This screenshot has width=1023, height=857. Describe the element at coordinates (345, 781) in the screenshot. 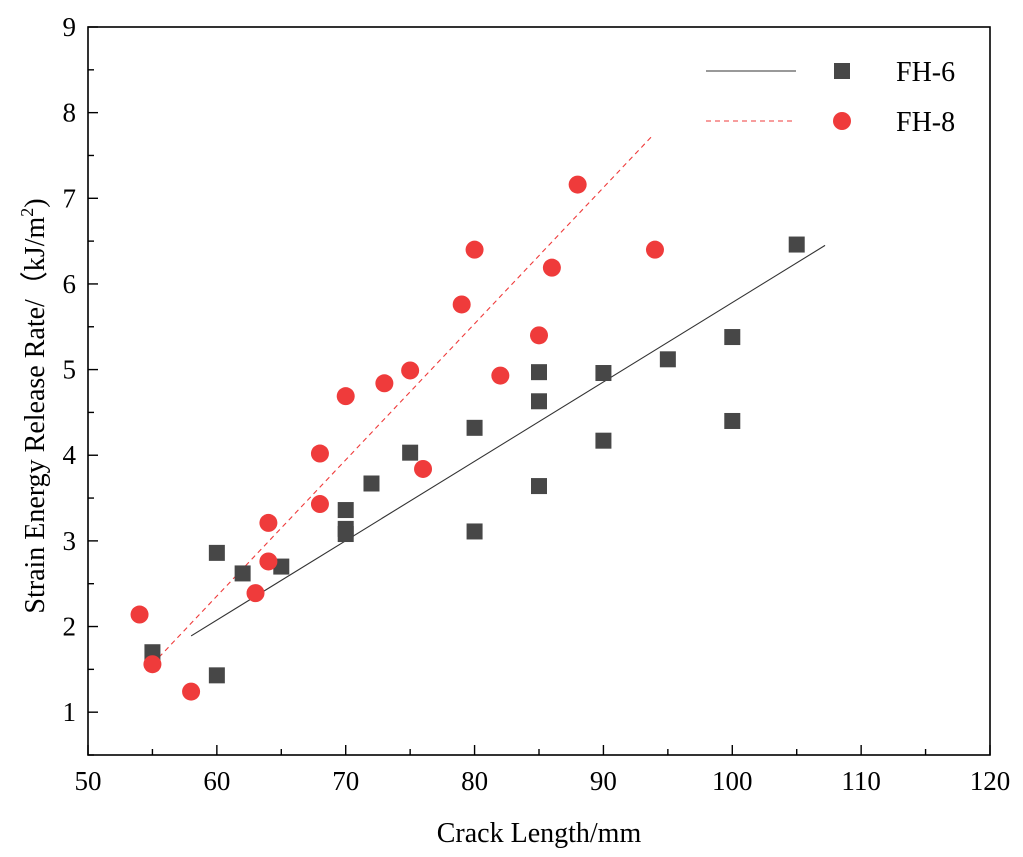

I see `x-tick-label: 70` at that location.